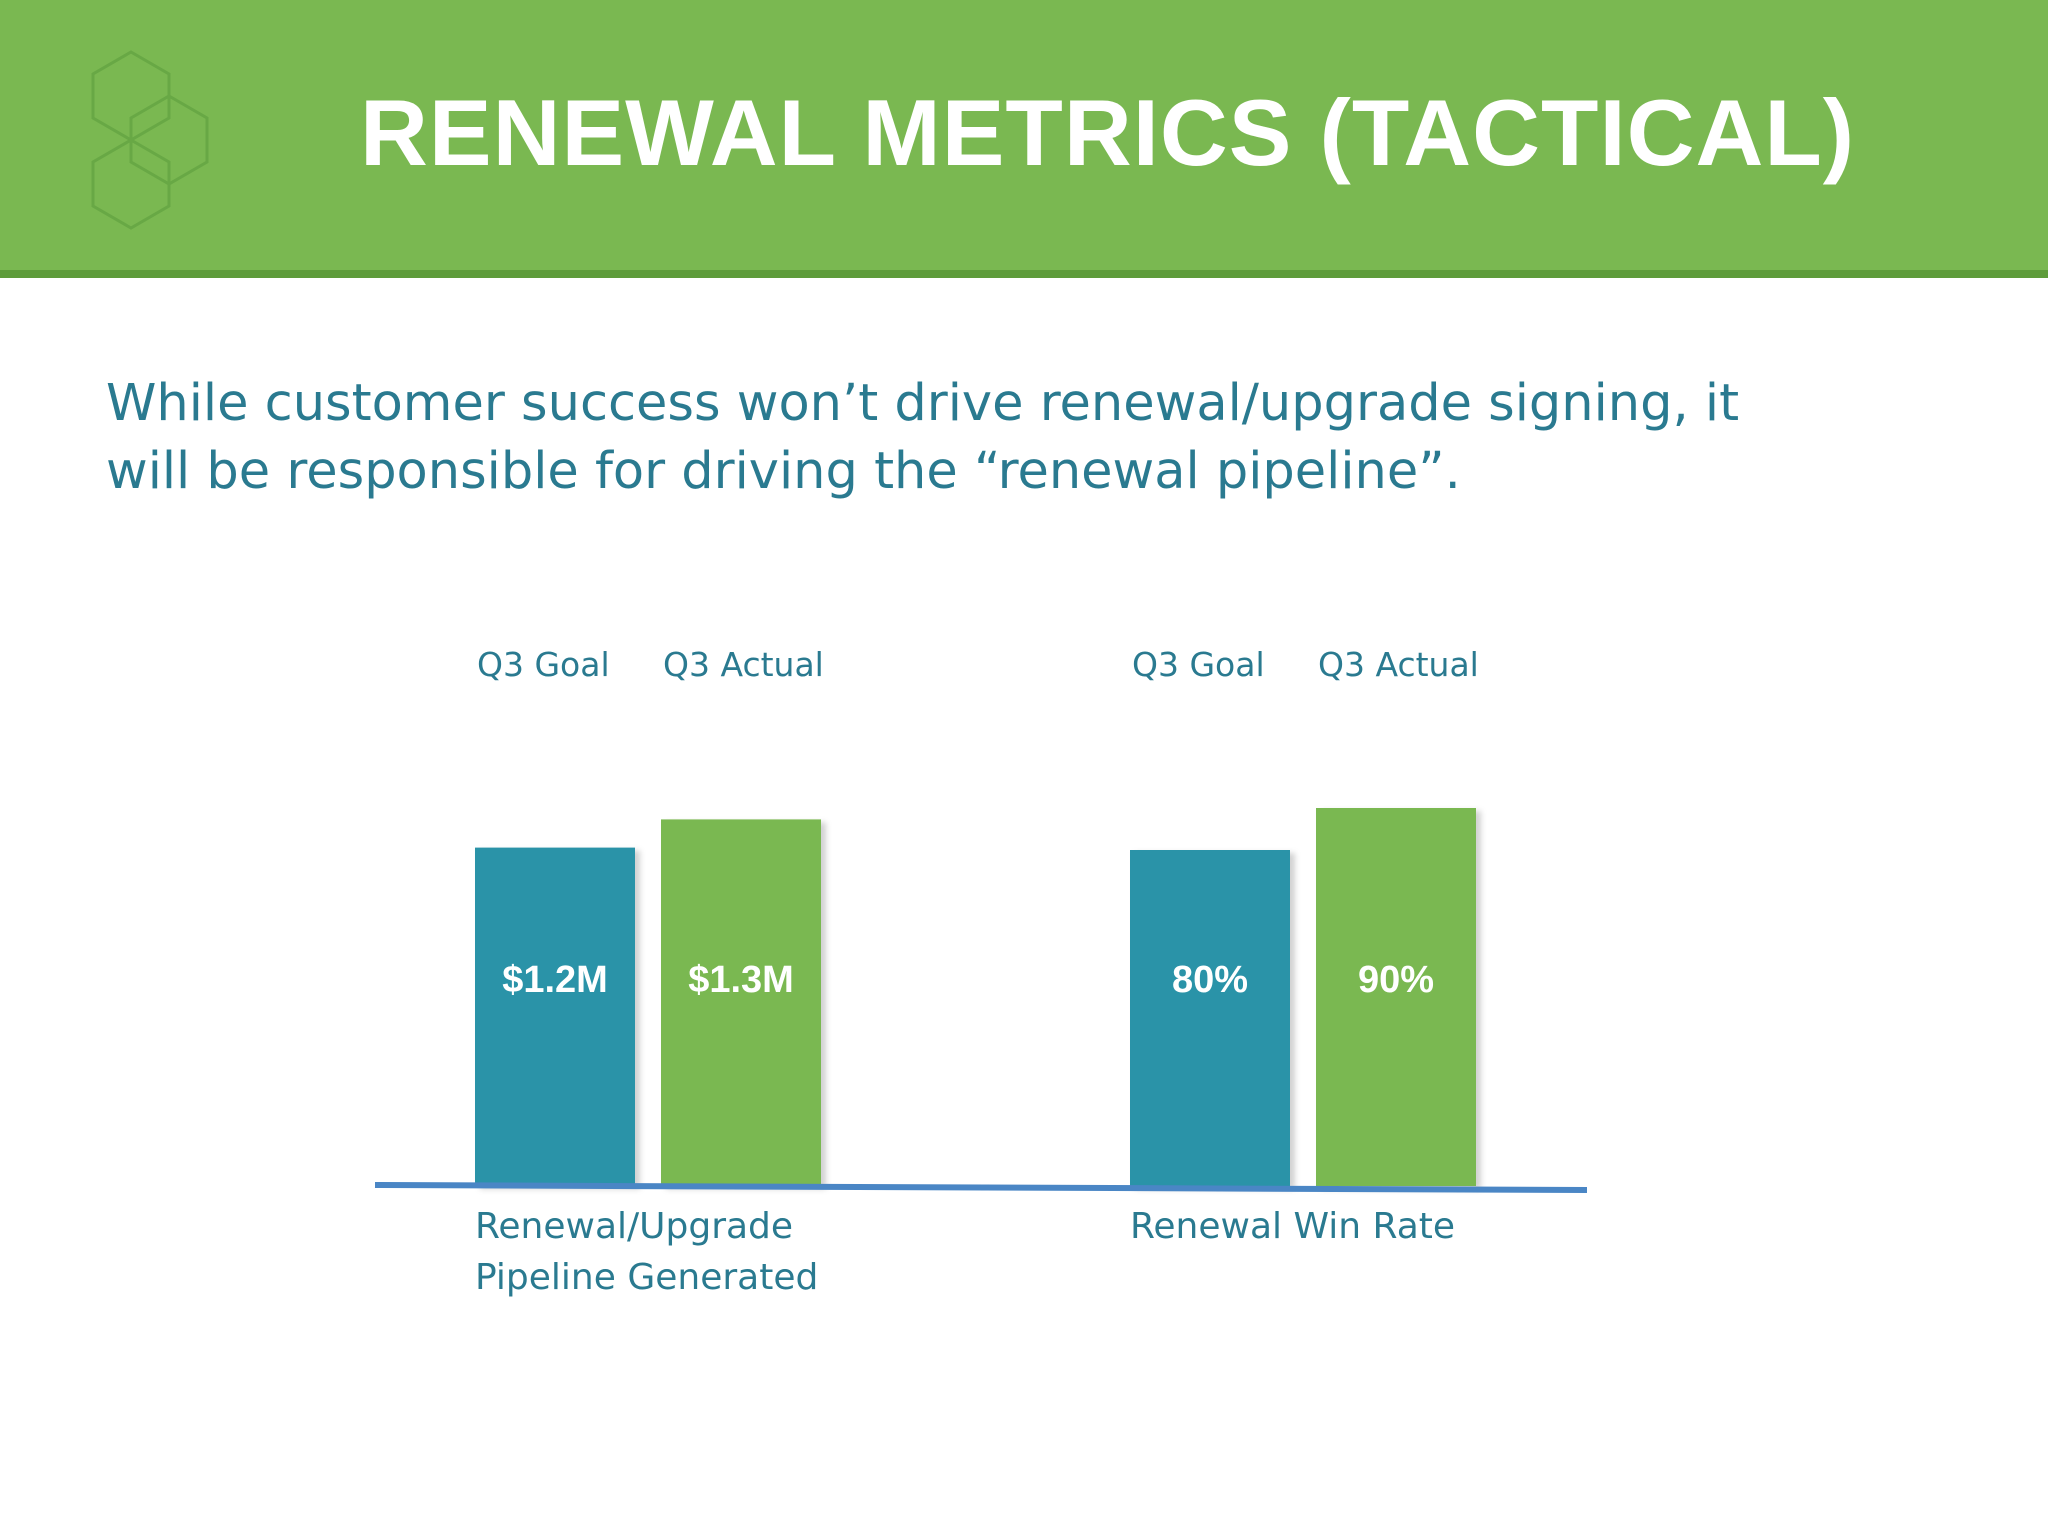  What do you see at coordinates (1108, 132) in the screenshot?
I see `page-title: RENEWAL METRICS (TACTICAL)` at bounding box center [1108, 132].